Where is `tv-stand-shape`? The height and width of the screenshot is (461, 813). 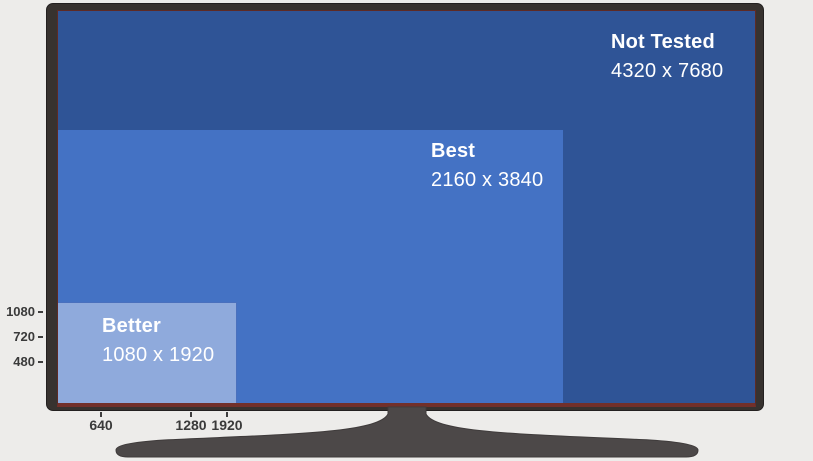 tv-stand-shape is located at coordinates (407, 432).